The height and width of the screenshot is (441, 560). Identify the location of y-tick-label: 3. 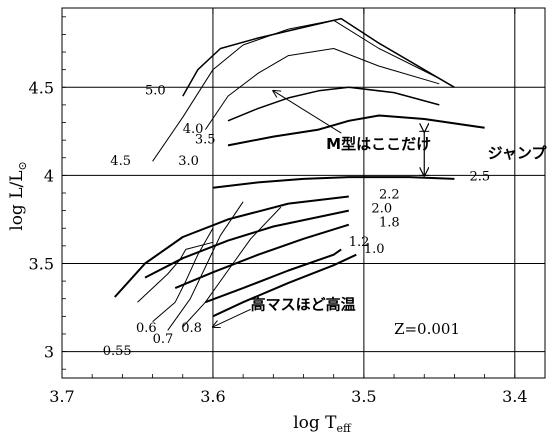
(49, 352).